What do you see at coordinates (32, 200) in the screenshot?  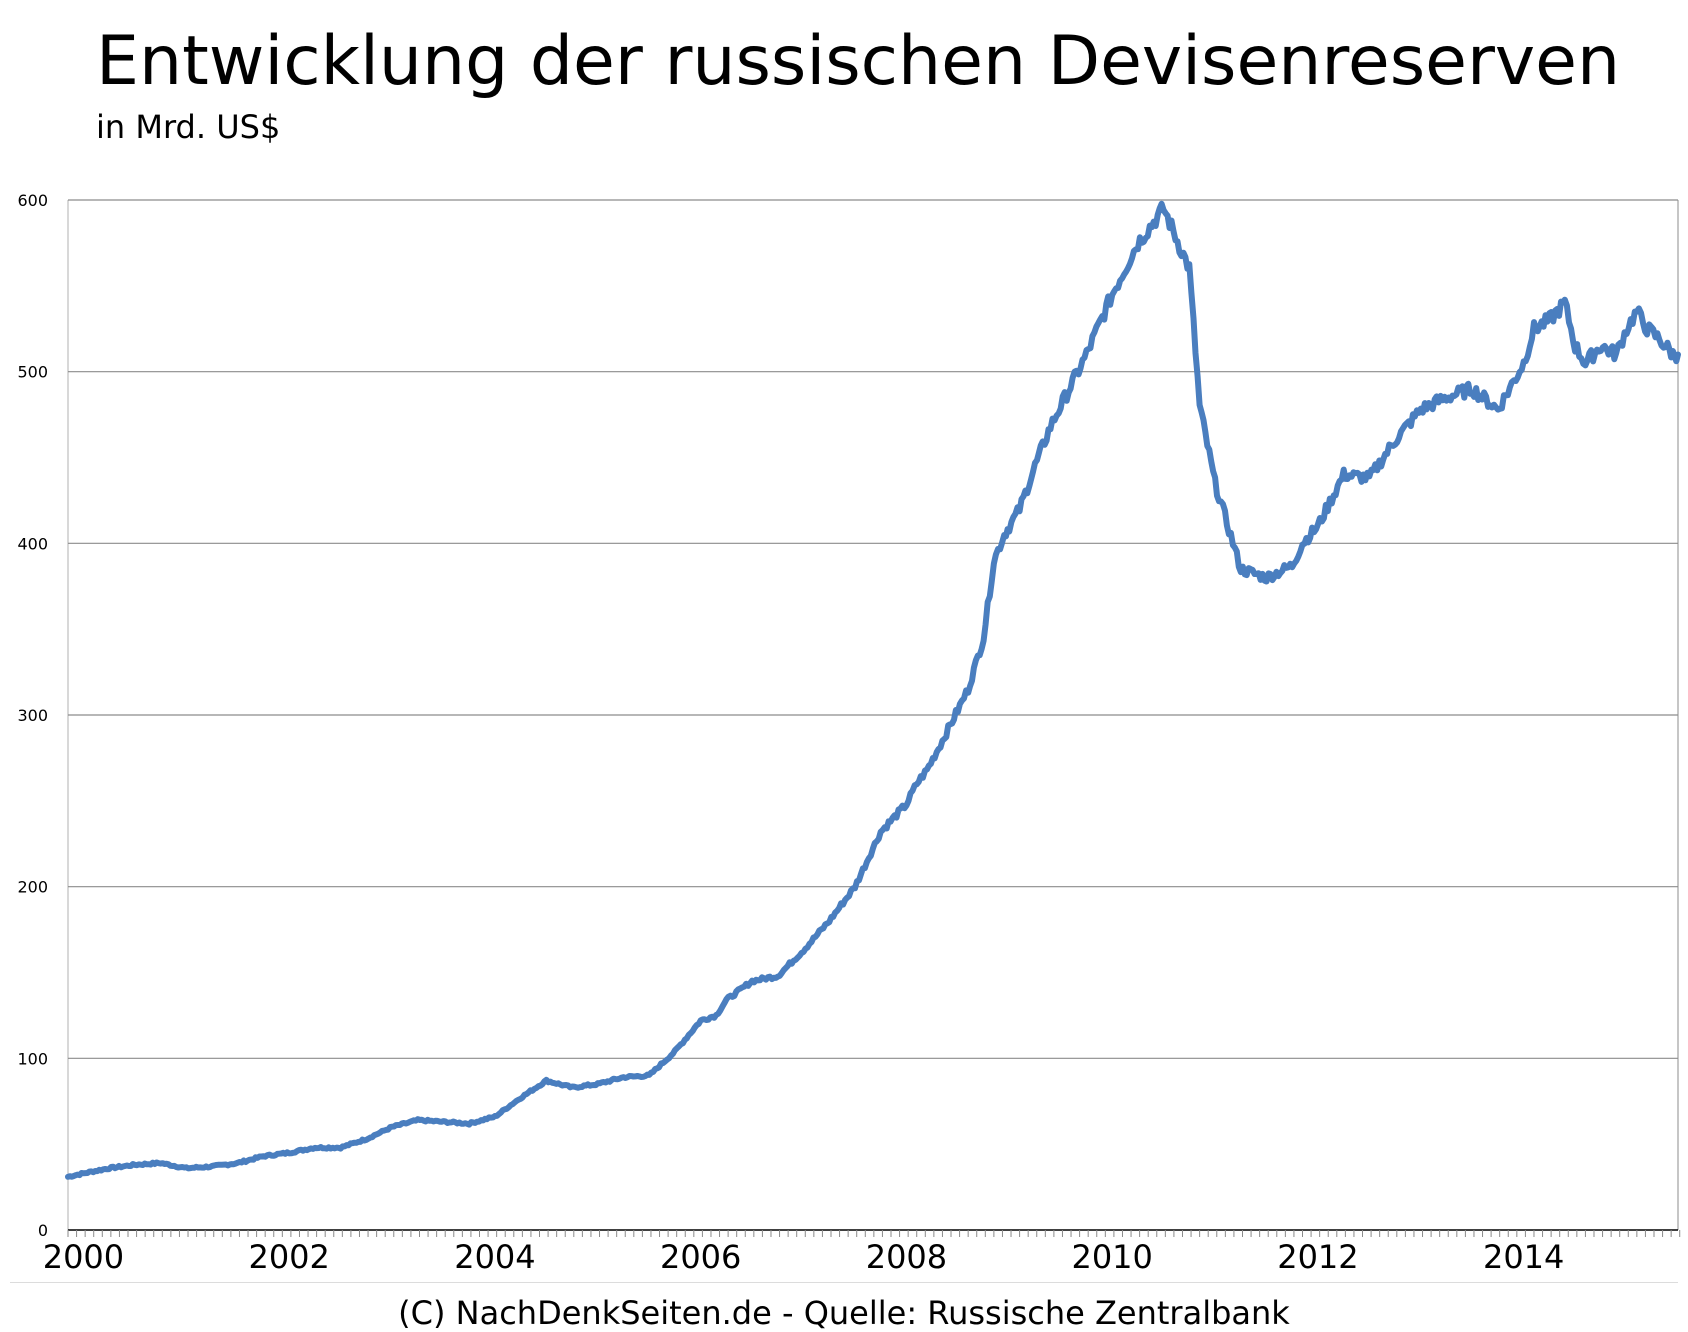 I see `y-tick-label: 600` at bounding box center [32, 200].